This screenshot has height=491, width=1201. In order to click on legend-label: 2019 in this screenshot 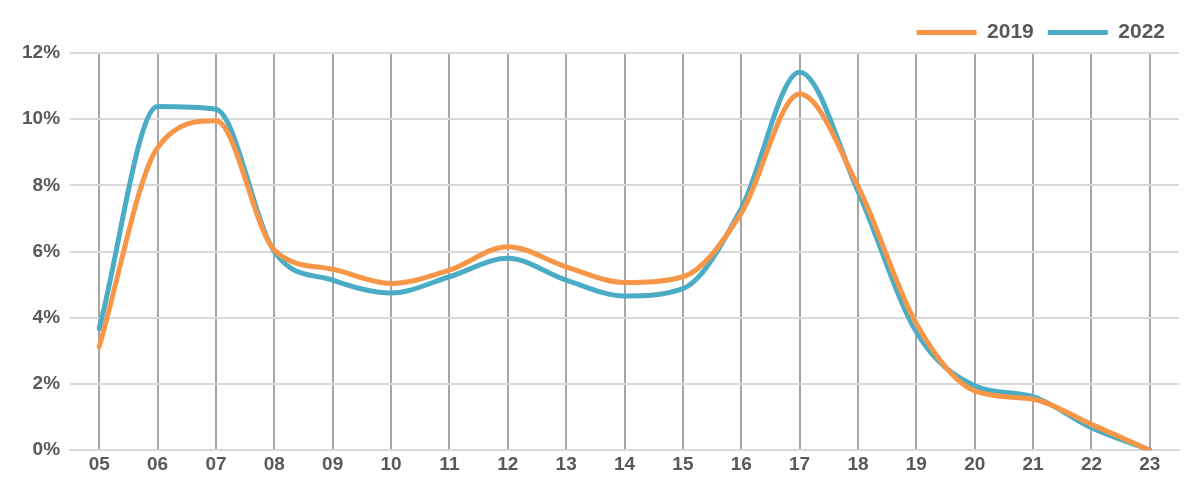, I will do `click(1010, 31)`.